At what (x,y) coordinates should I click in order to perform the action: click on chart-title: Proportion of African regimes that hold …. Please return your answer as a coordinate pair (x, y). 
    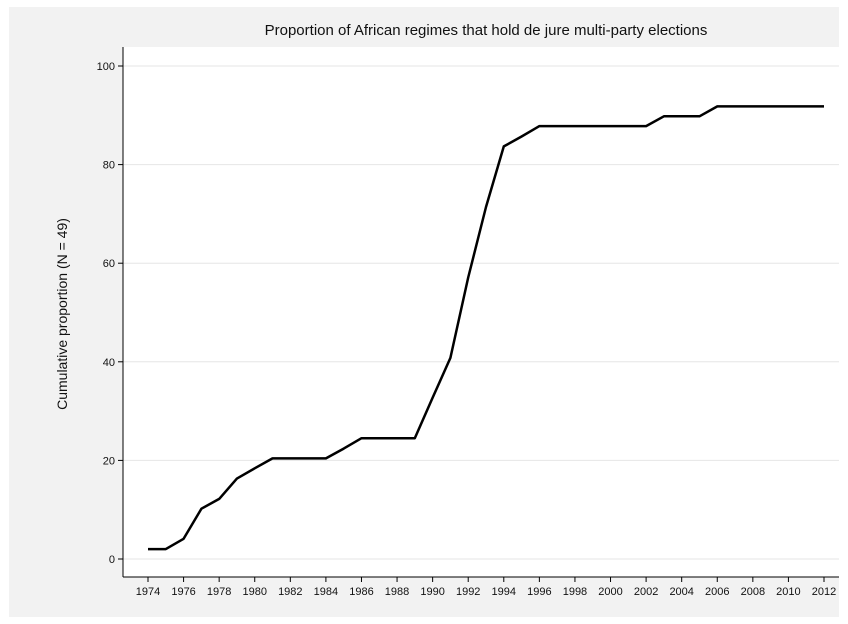
    Looking at the image, I should click on (486, 30).